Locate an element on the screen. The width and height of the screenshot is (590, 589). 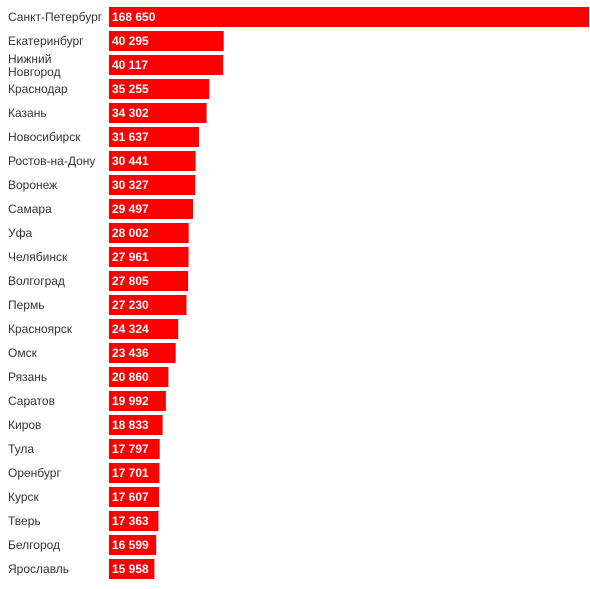
value-label: 40 117 is located at coordinates (130, 65).